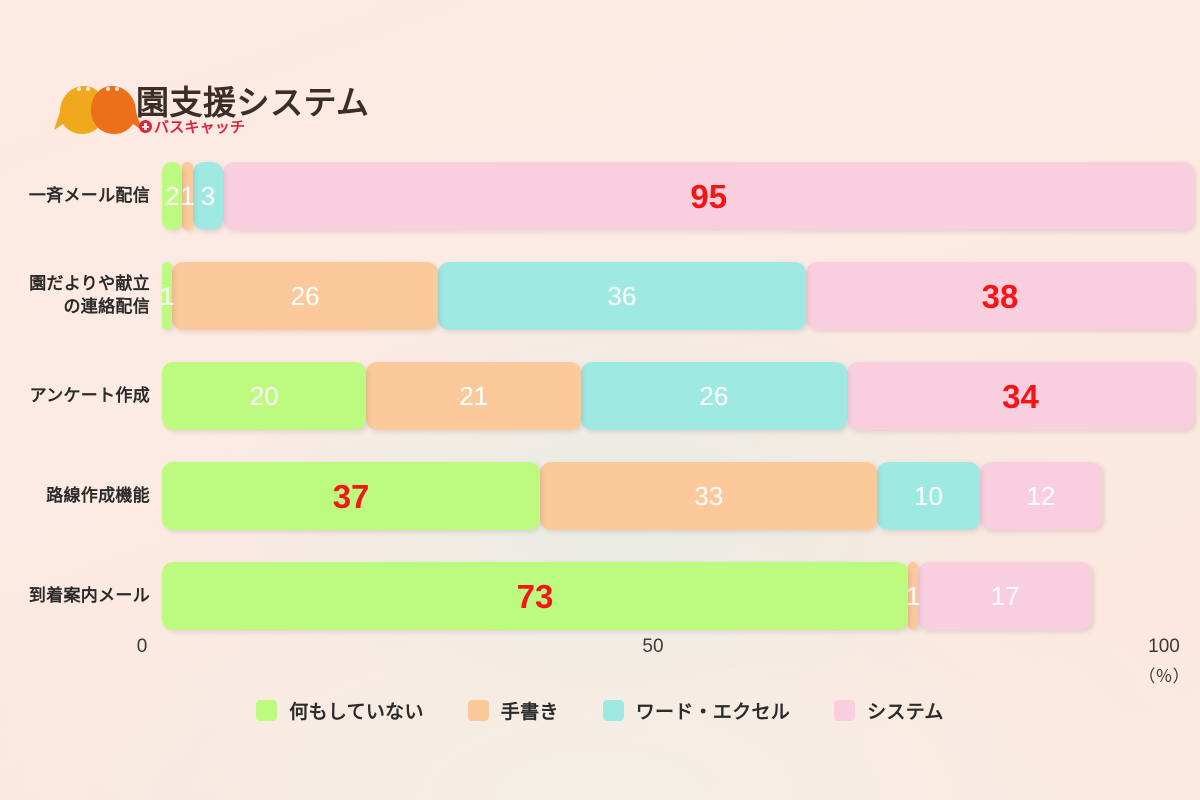  I want to click on bar-segment: 36, so click(621, 296).